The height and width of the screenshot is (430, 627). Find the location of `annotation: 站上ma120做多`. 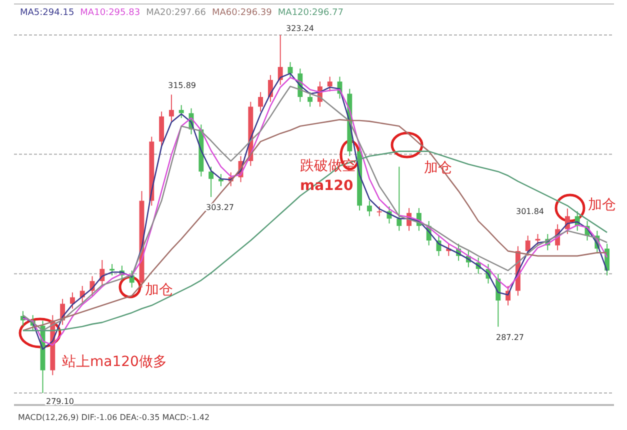

annotation: 站上ma120做多 is located at coordinates (114, 362).